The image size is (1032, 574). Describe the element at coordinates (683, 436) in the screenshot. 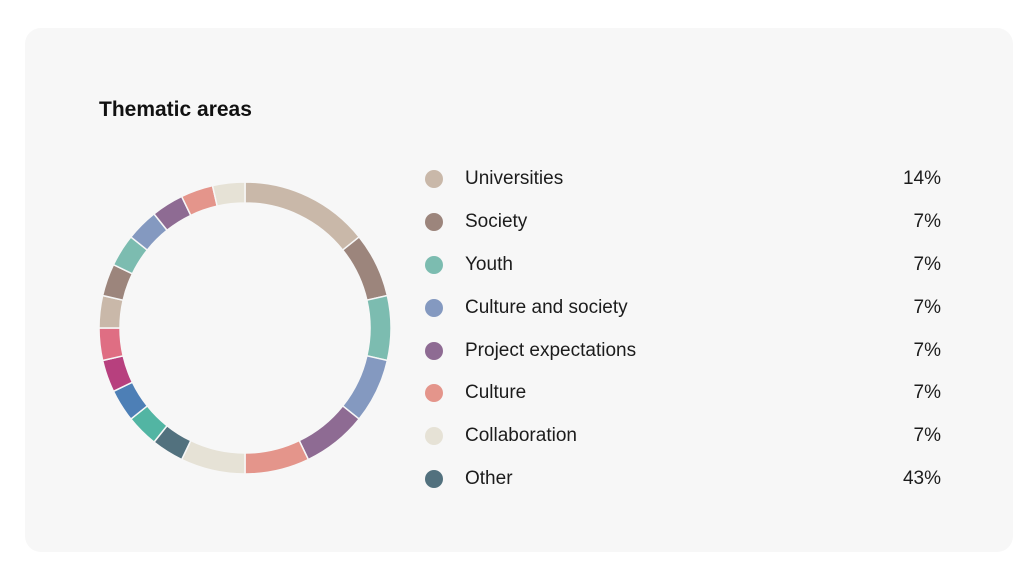

I see `legend-item: Collaboration 7%` at that location.